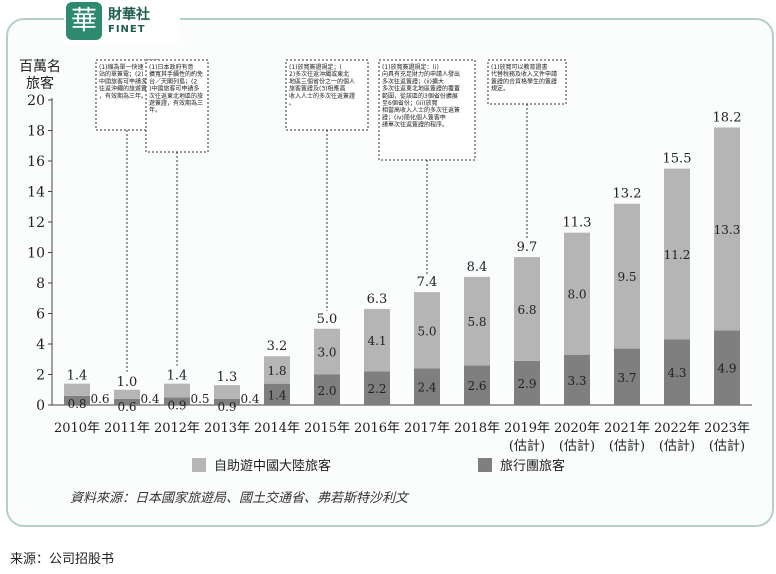 Image resolution: width=776 pixels, height=574 pixels. Describe the element at coordinates (327, 428) in the screenshot. I see `x-tick-label: 2015年` at that location.